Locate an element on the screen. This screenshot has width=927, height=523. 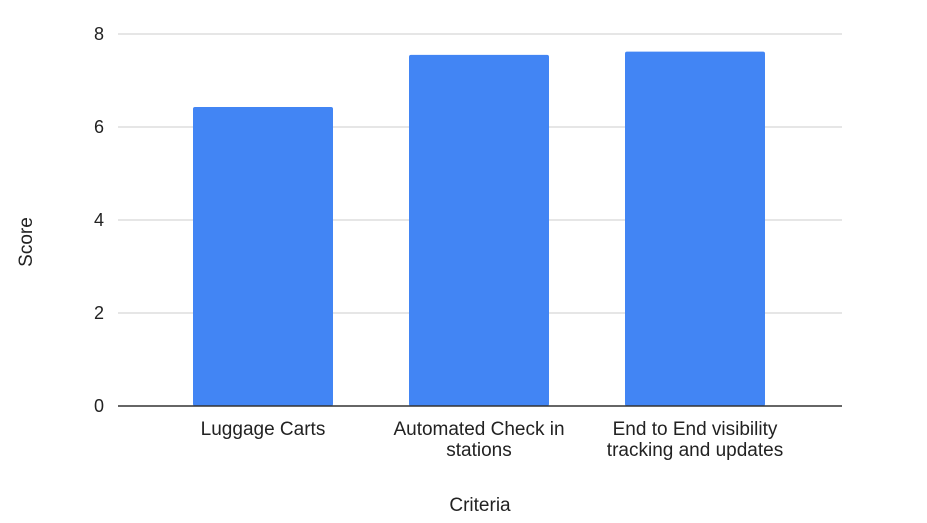
x-category-label-line: Automated Check in is located at coordinates (478, 429).